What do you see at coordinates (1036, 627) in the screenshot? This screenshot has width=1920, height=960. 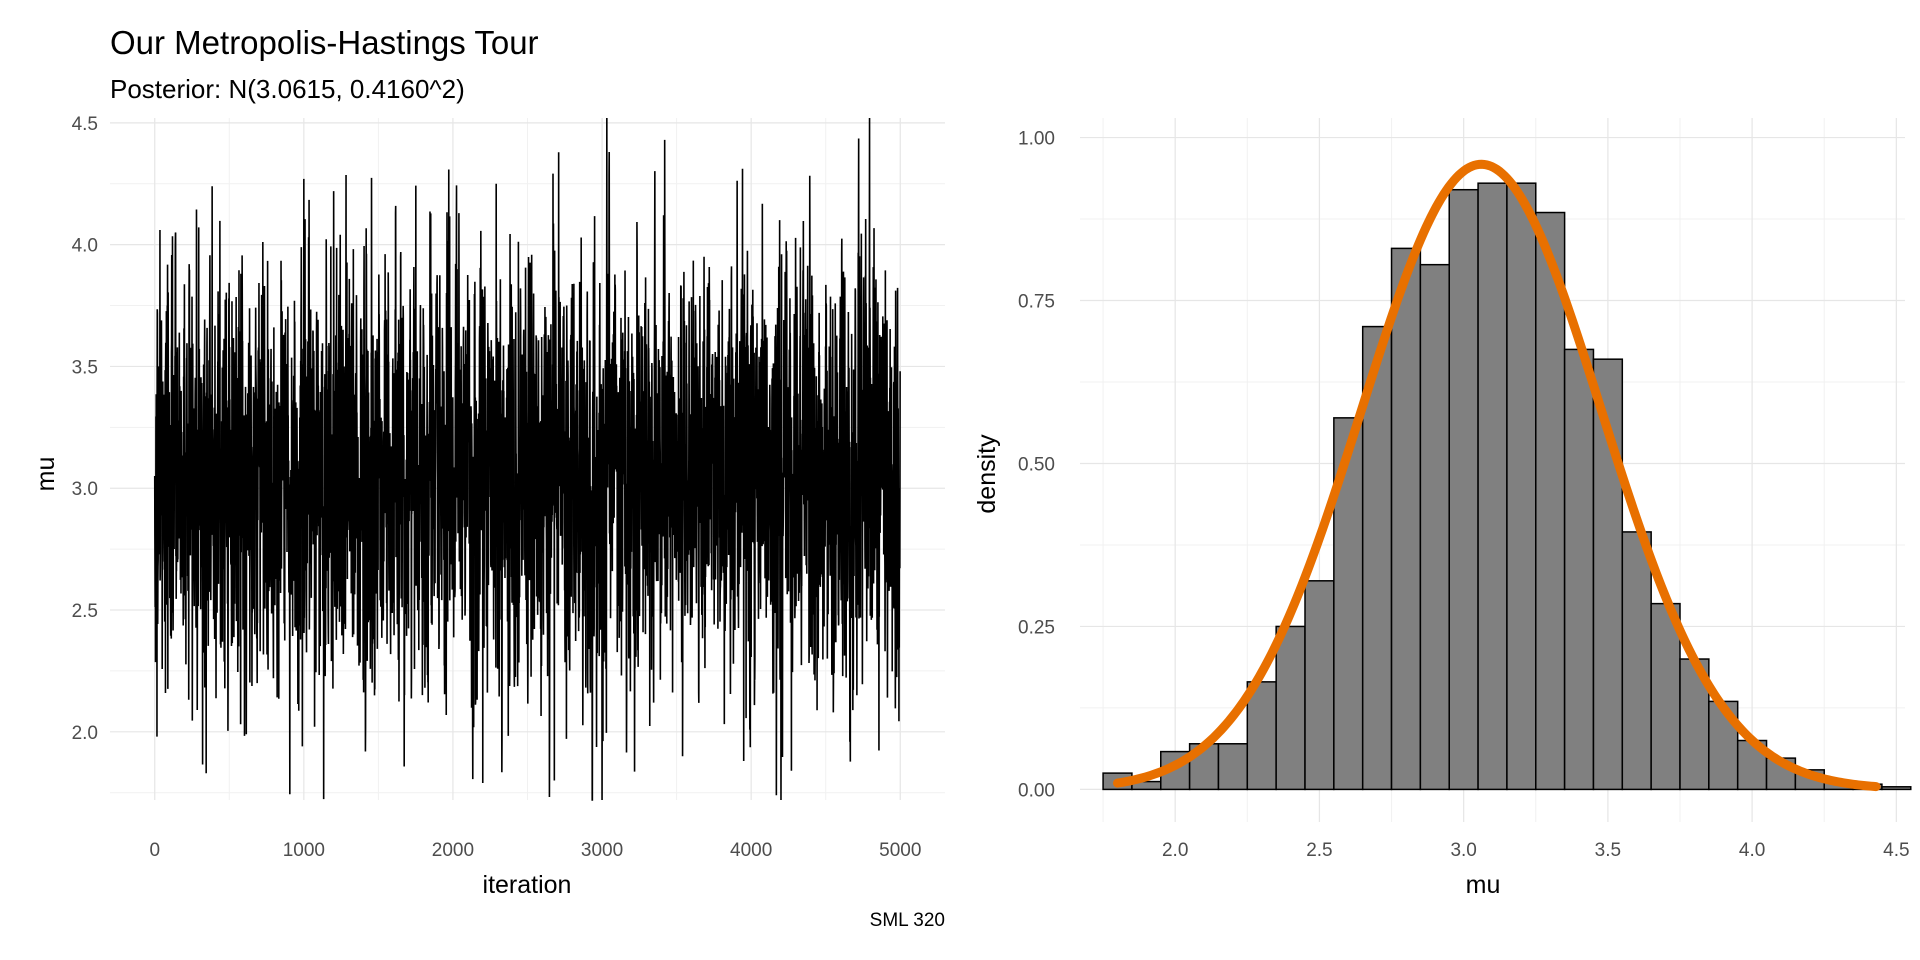 I see `y-tick-label: 0.25` at bounding box center [1036, 627].